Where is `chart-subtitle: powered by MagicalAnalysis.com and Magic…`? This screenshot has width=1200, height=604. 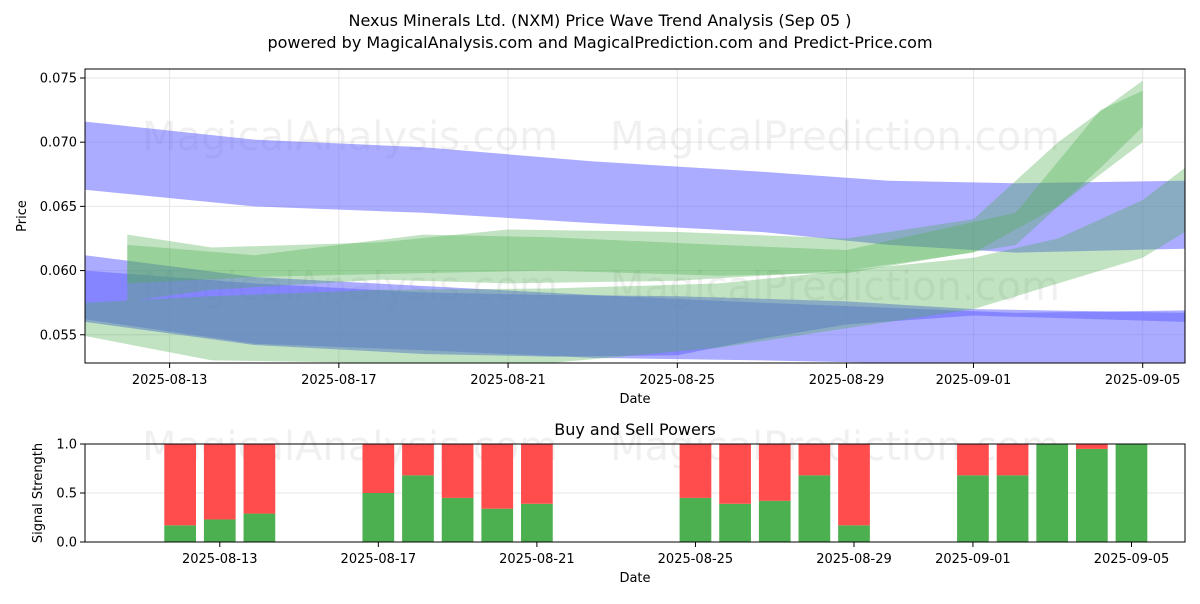
chart-subtitle: powered by MagicalAnalysis.com and Magic… is located at coordinates (599, 42).